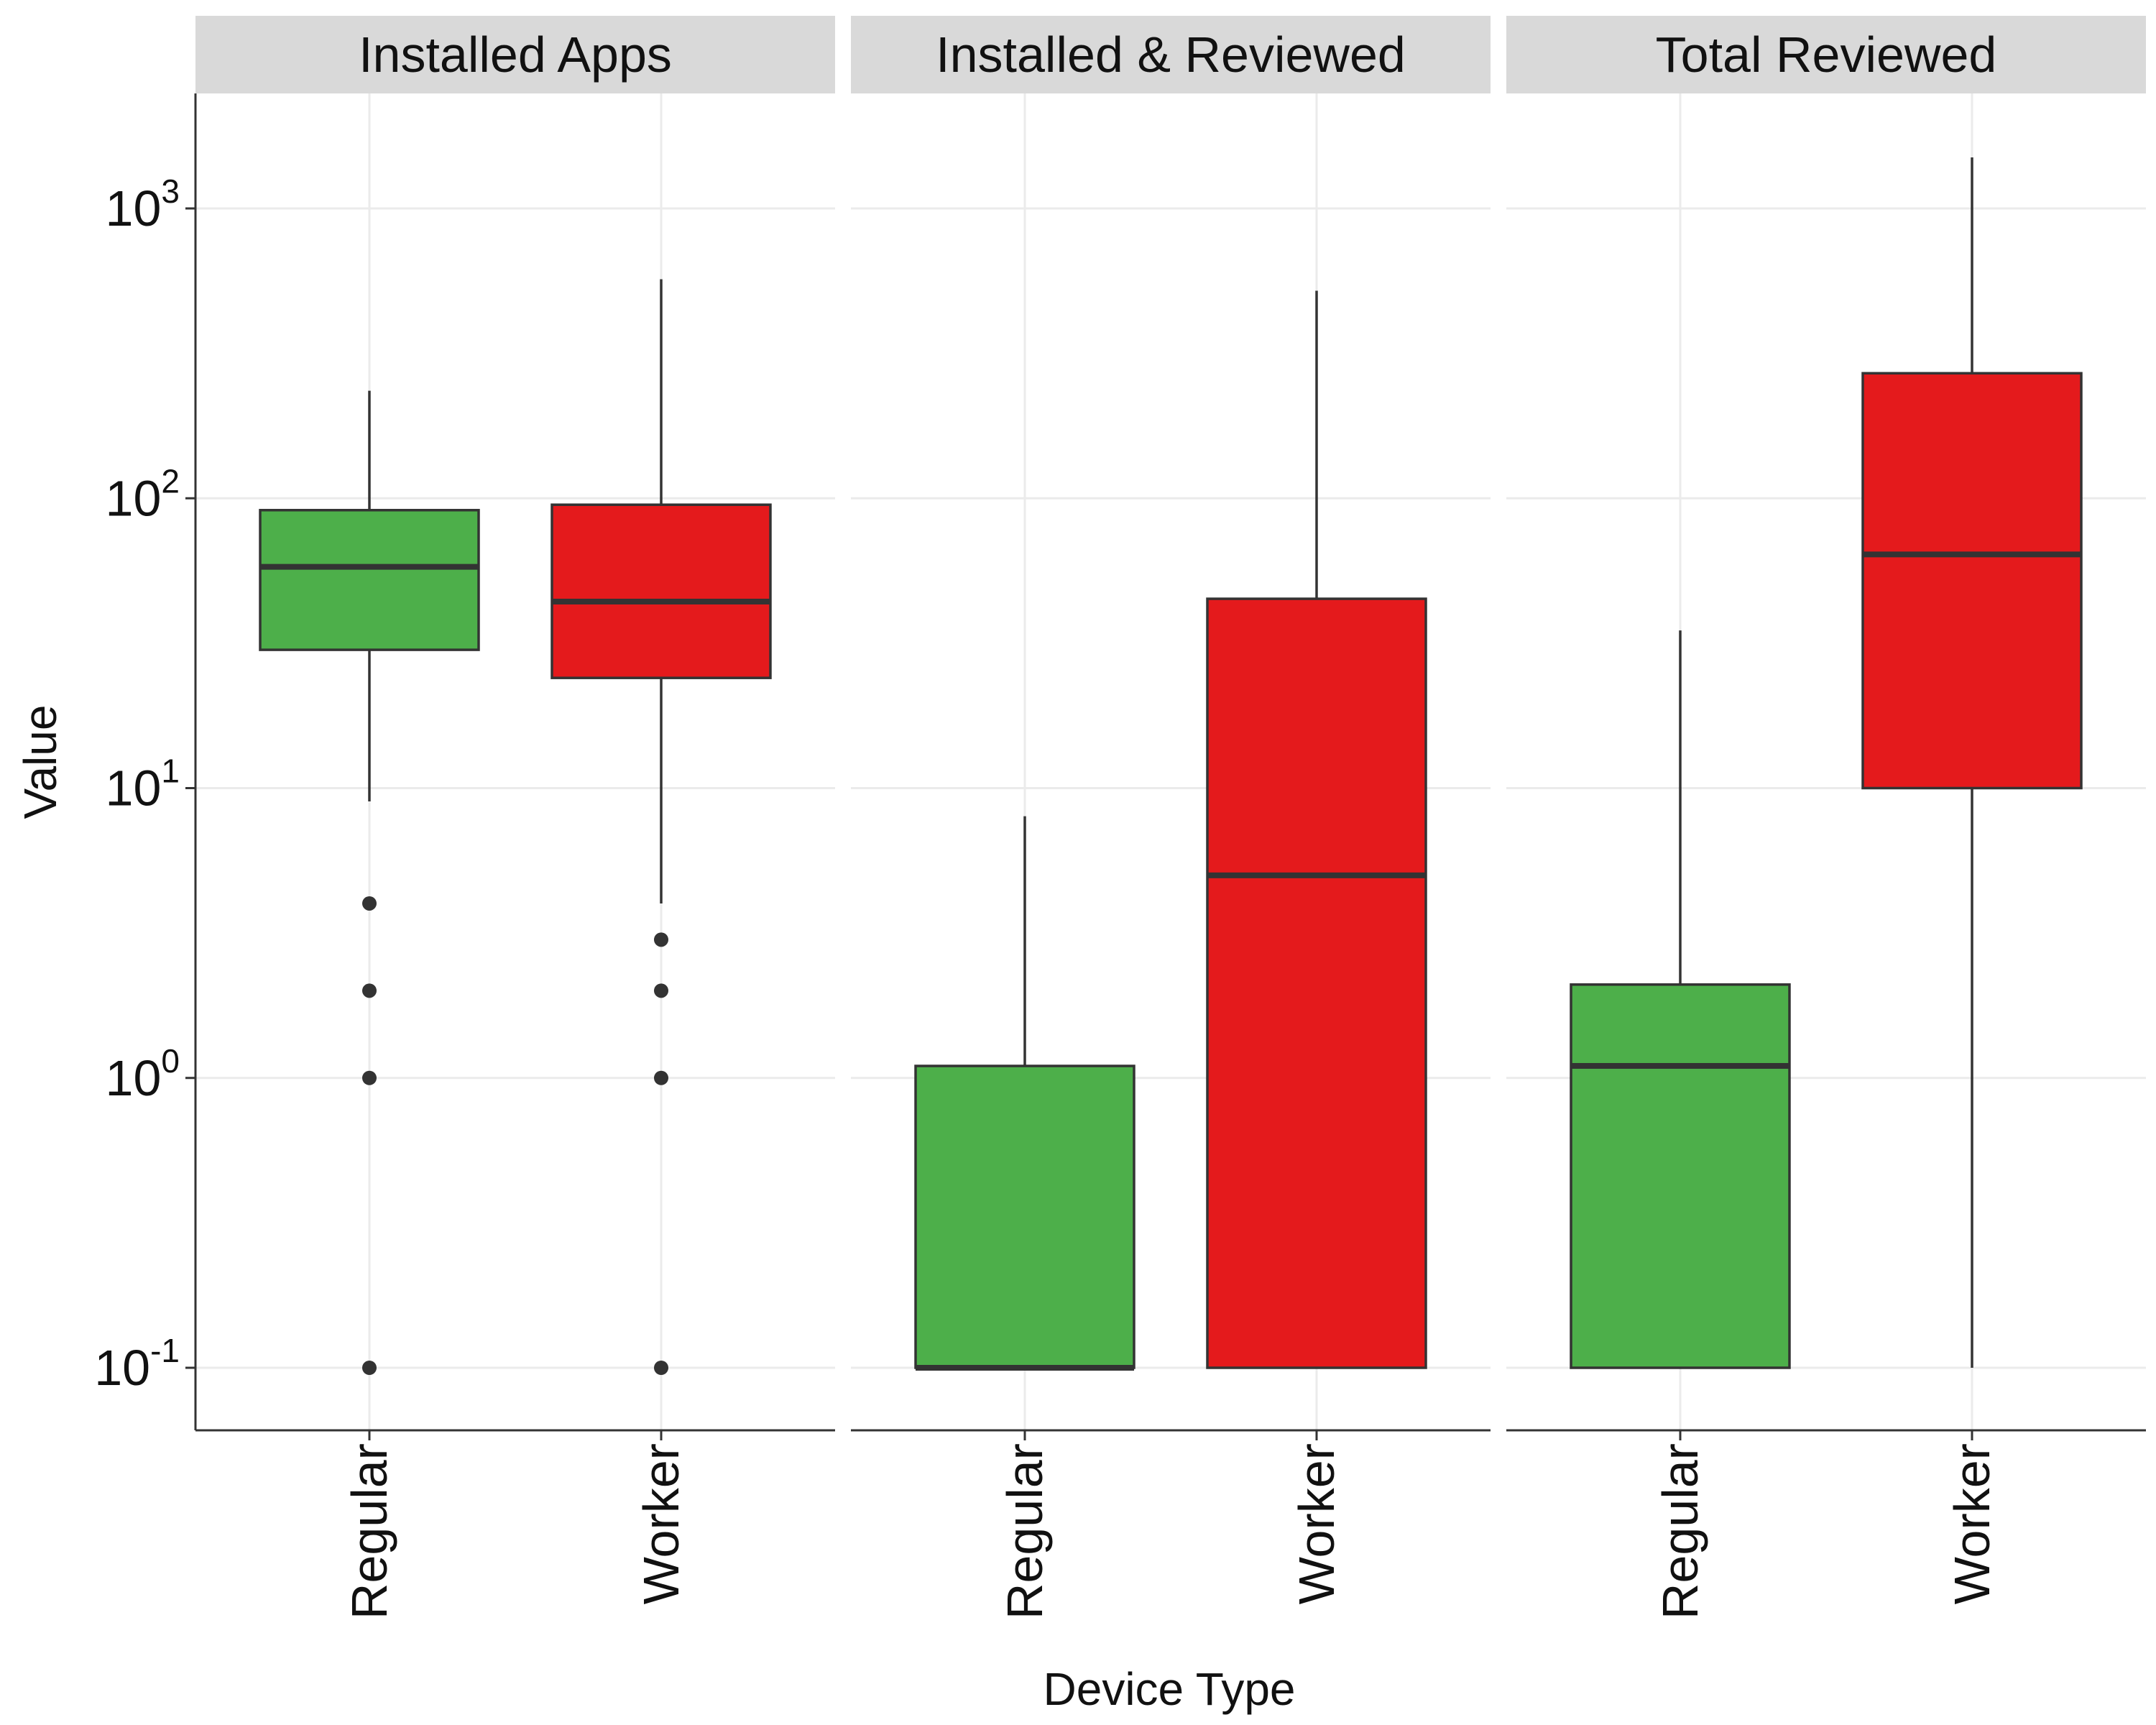 The width and height of the screenshot is (2156, 1725). I want to click on y-tick-exponent: -1, so click(165, 1350).